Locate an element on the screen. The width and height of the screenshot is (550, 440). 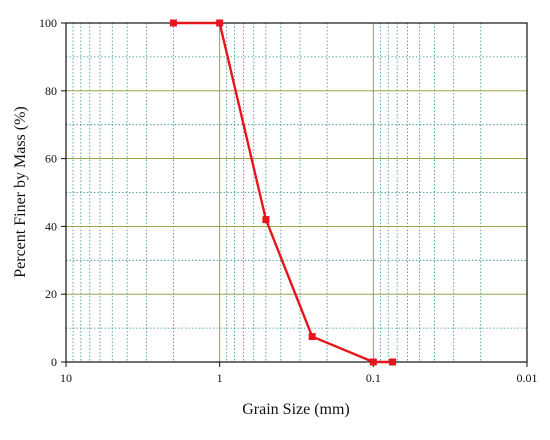
x-tick-label: 1 is located at coordinates (220, 378).